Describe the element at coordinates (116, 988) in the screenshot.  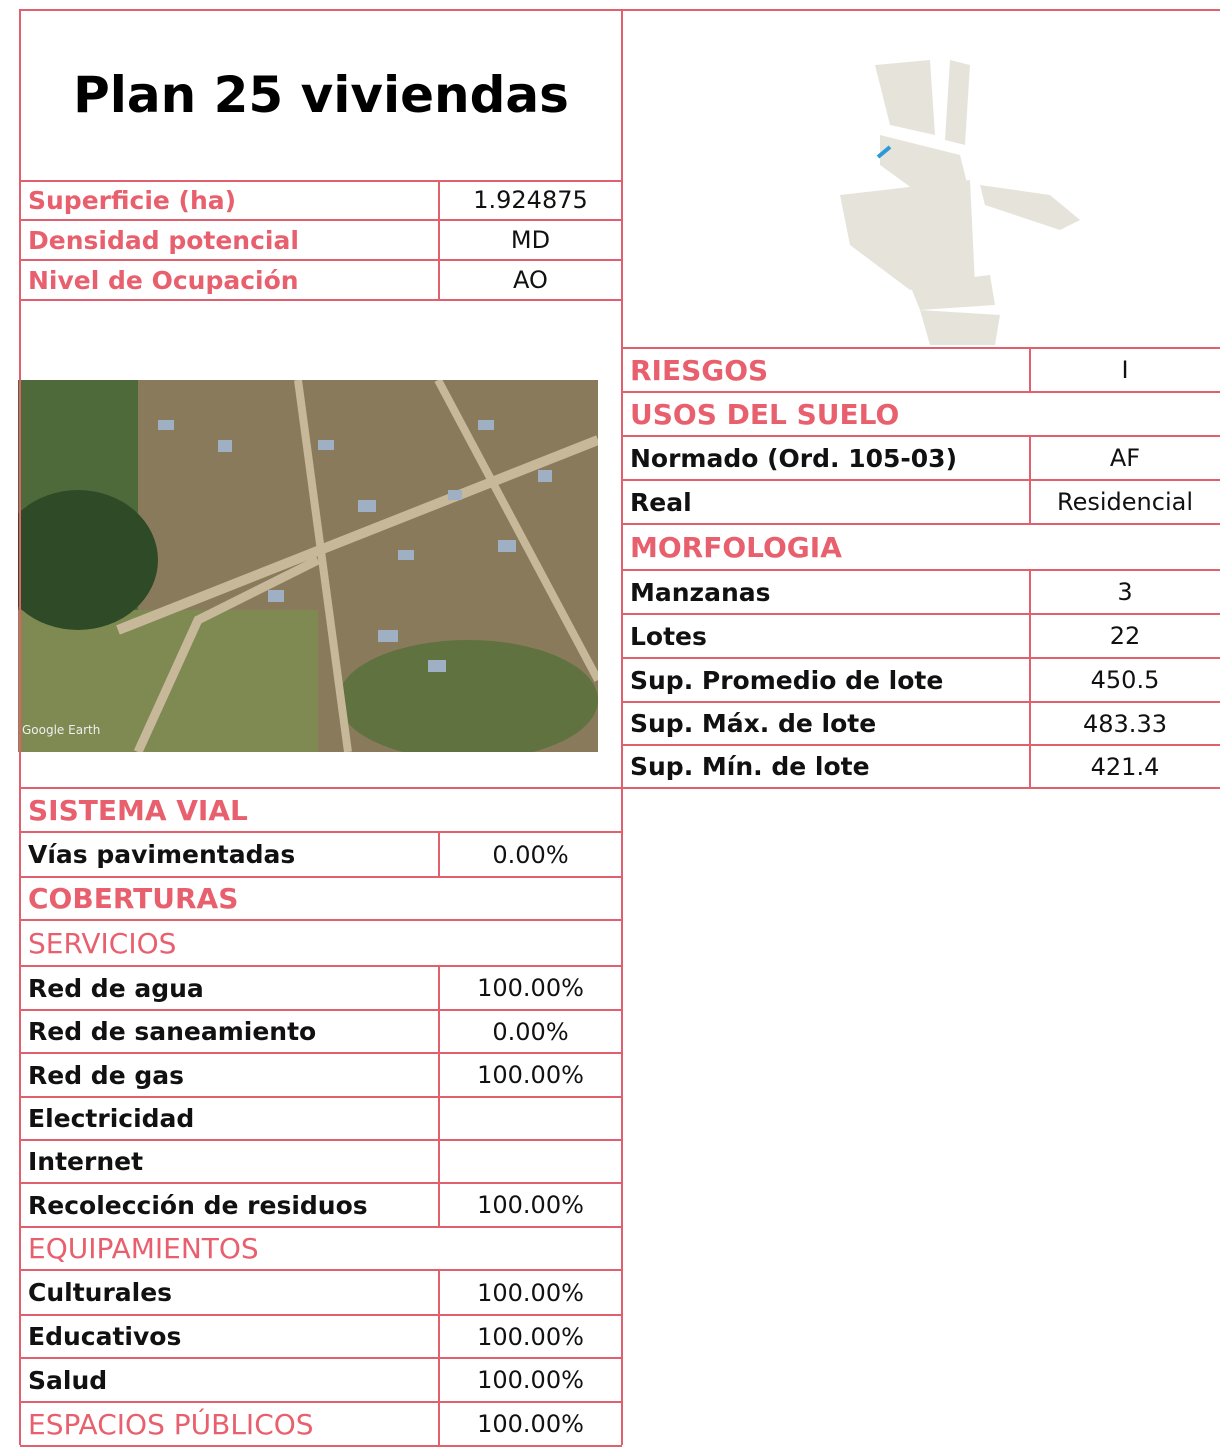
I see `row-label: Red de agua` at that location.